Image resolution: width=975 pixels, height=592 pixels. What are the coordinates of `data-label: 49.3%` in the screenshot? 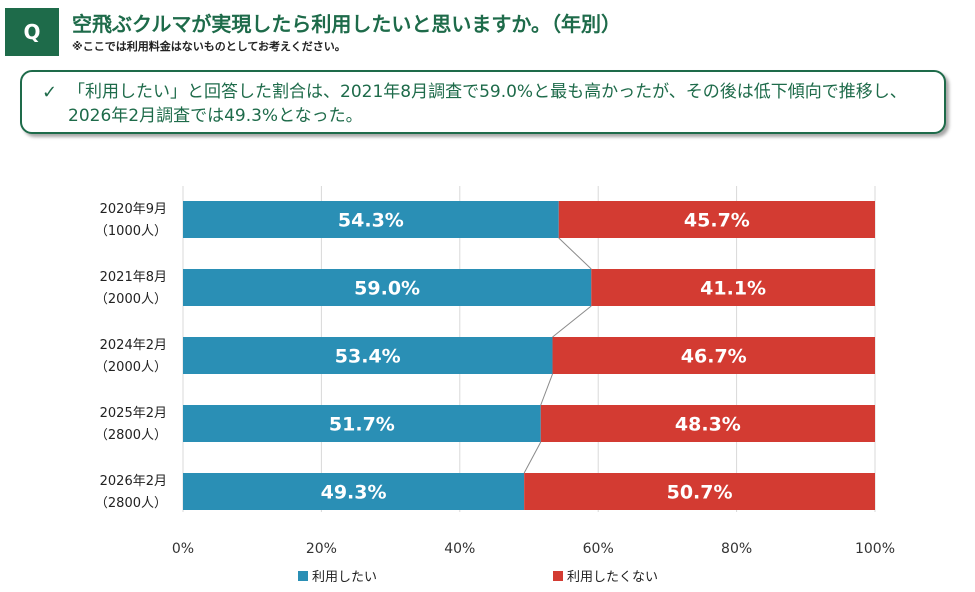 It's located at (354, 493).